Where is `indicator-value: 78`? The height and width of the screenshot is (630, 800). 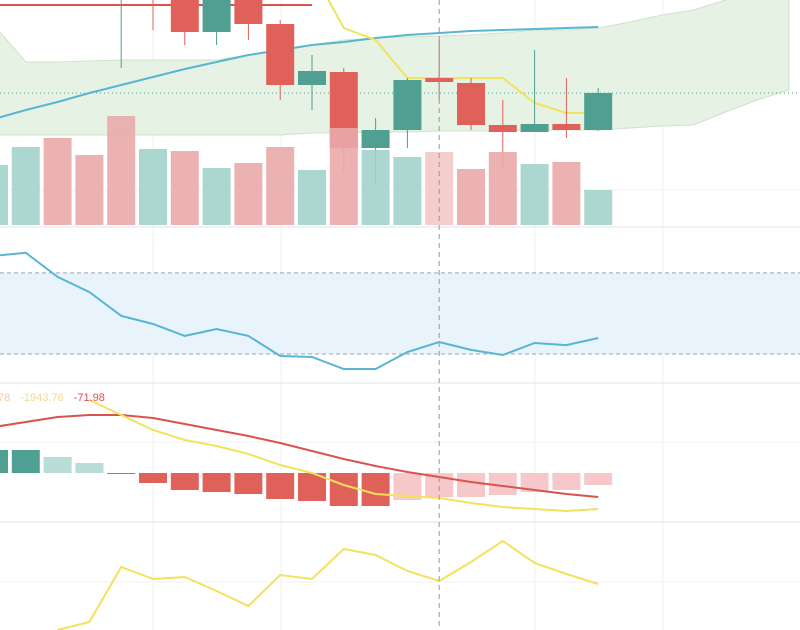
indicator-value: 78 is located at coordinates (5, 398).